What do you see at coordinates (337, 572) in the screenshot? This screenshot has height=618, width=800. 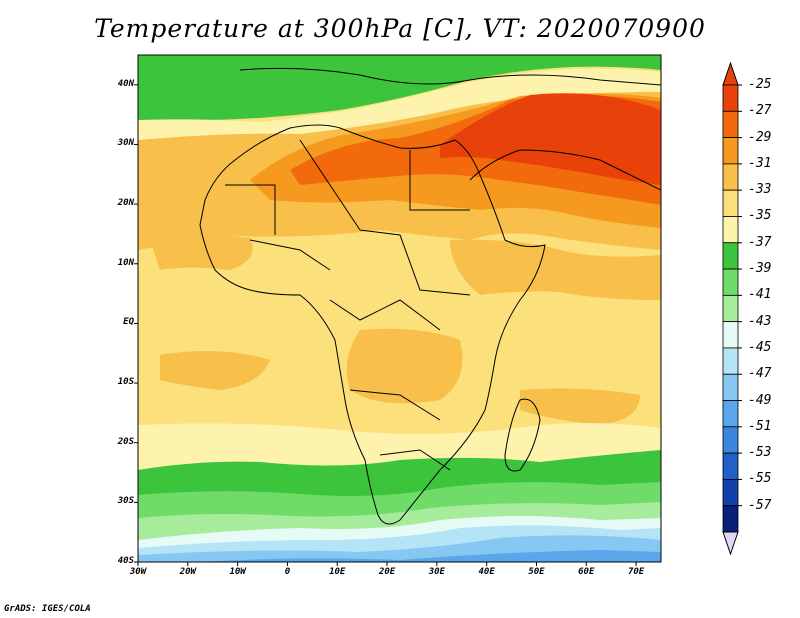 I see `lon-tick-label: 10E` at bounding box center [337, 572].